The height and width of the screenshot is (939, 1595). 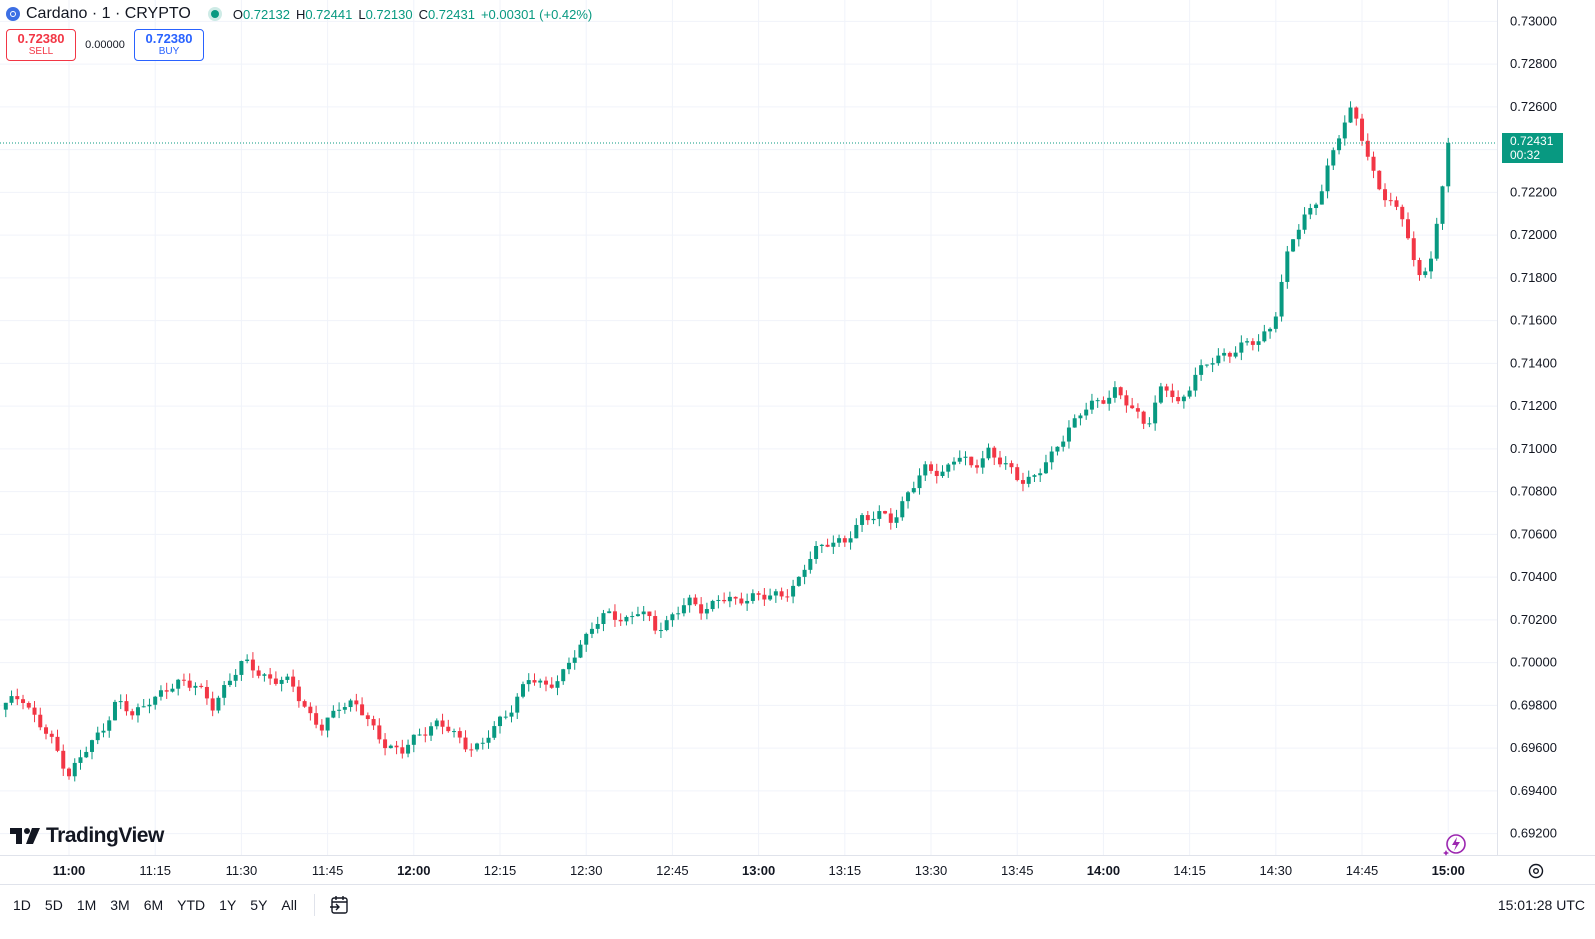 I want to click on gear-icon, so click(x=1536, y=873).